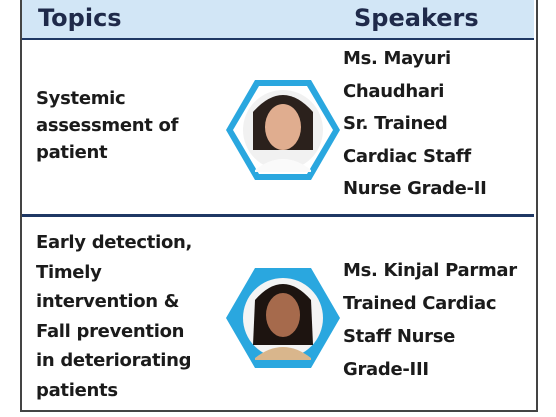 The width and height of the screenshot is (556, 417). Describe the element at coordinates (81, 98) in the screenshot. I see `topic-line: Systemic` at that location.